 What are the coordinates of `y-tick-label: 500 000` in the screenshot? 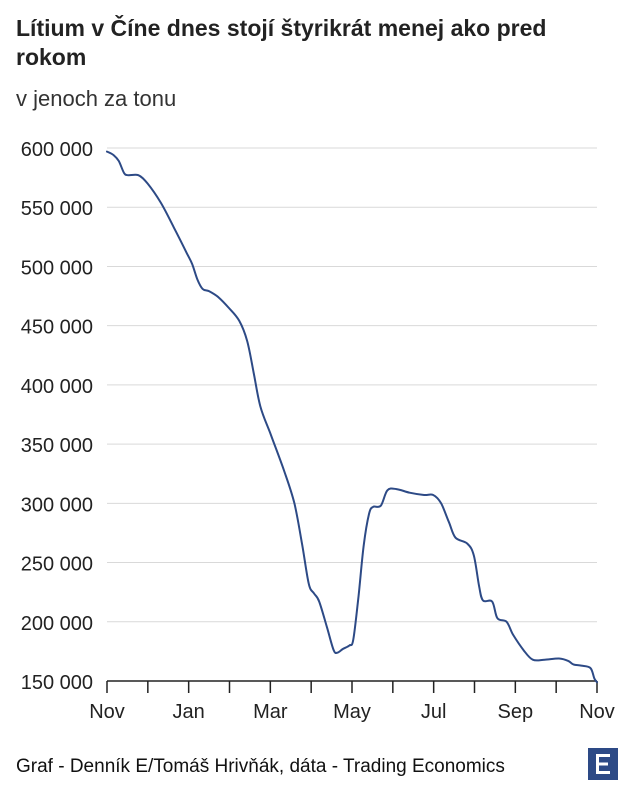 It's located at (57, 268).